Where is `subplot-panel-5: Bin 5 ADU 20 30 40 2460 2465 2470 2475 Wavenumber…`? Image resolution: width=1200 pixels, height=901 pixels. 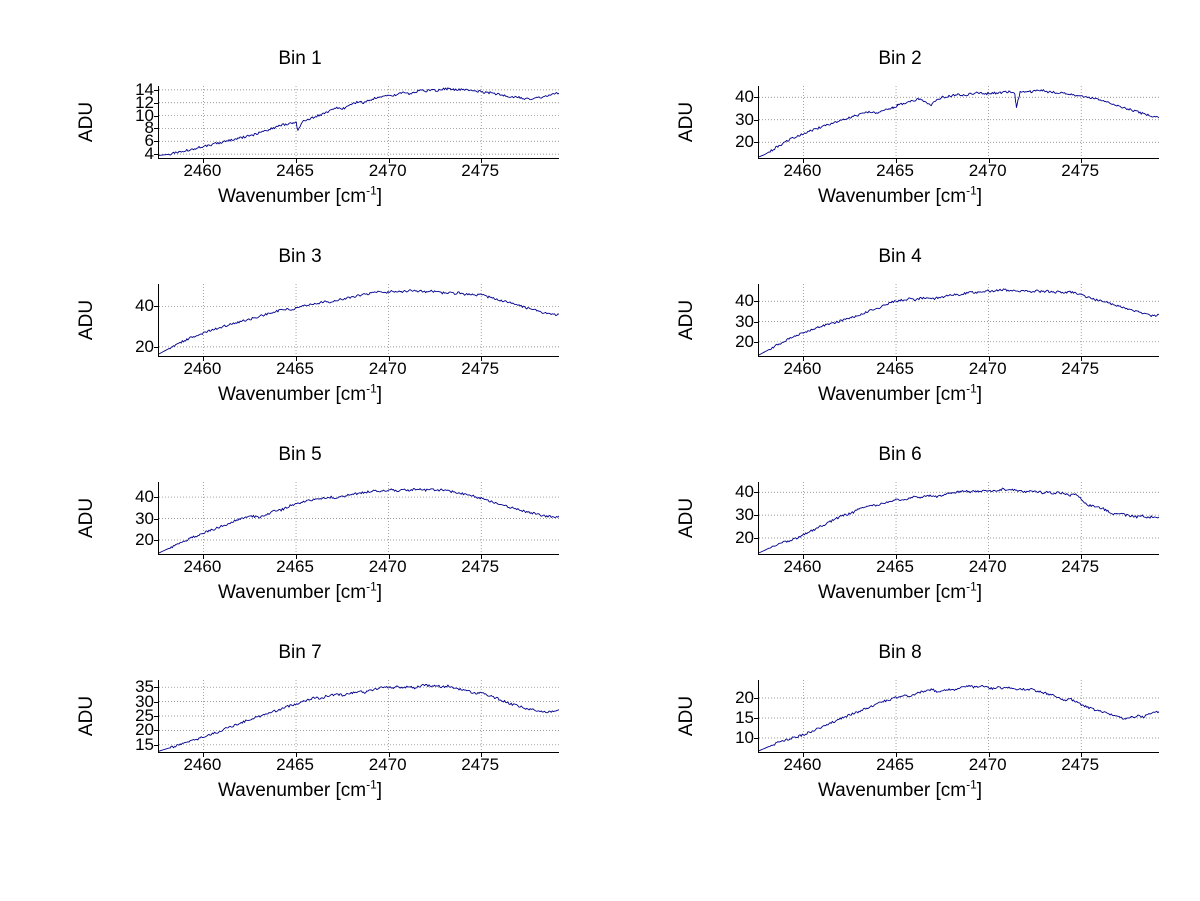
subplot-panel-5: Bin 5 ADU 20 30 40 2460 2465 2470 2475 Wavenumber… is located at coordinates (300, 544).